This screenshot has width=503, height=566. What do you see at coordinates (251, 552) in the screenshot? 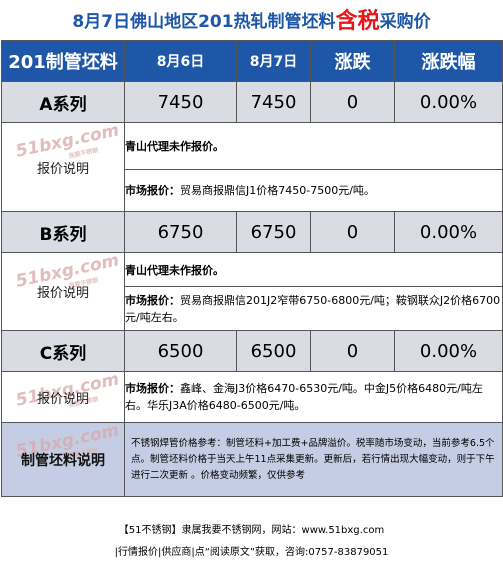
I see `bottom-line-2: |行情报价|供应商|点“阅读原文”获取，咨询:0757-83879051` at bounding box center [251, 552].